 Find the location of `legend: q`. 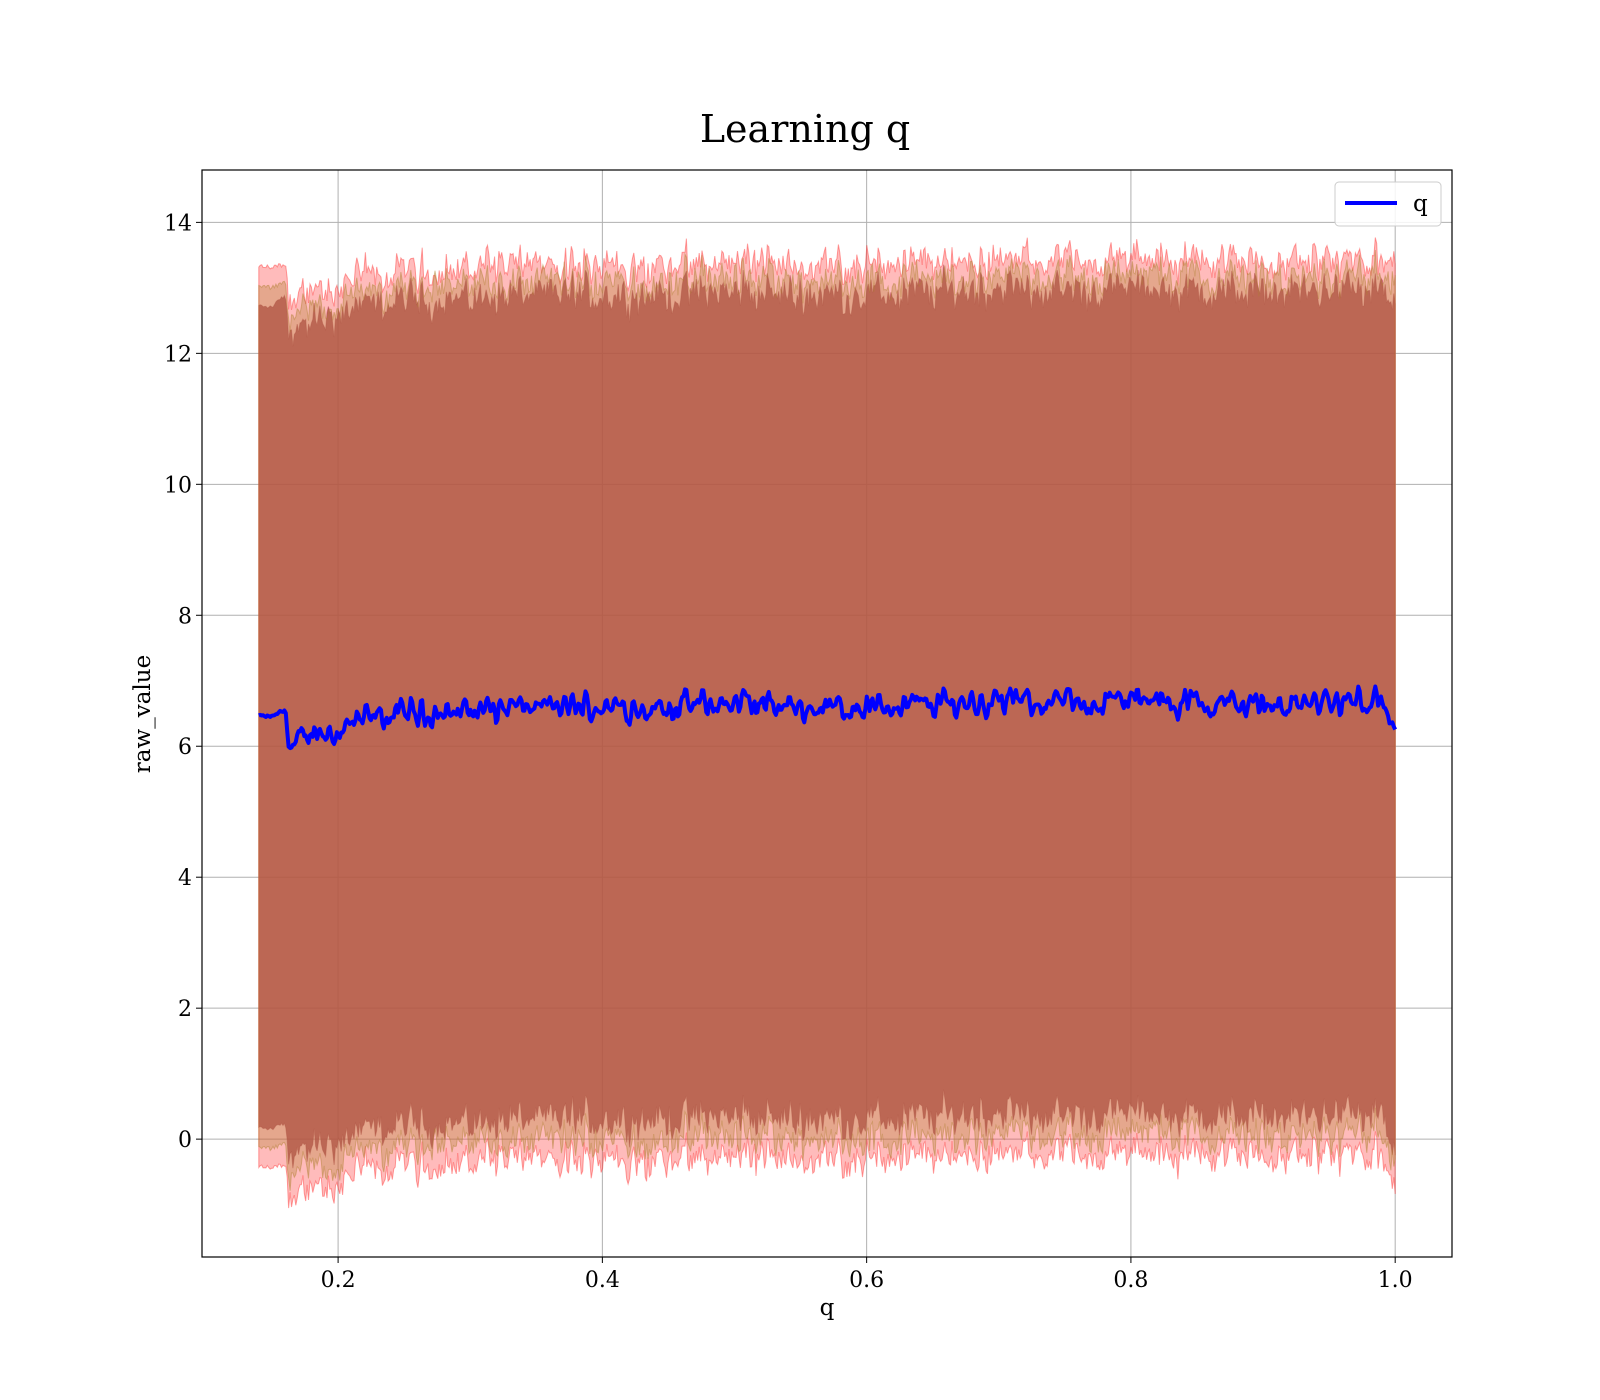

legend: q is located at coordinates (1388, 204).